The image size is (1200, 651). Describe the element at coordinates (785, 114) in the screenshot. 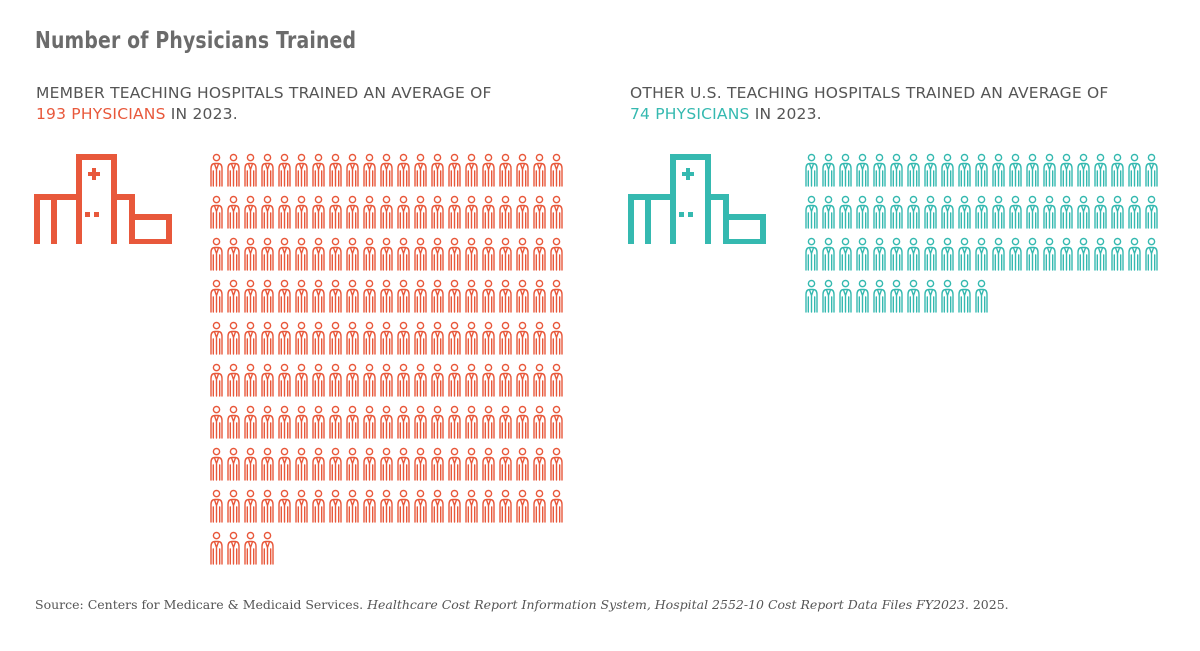

I see `other-suffix: IN 2023.` at that location.